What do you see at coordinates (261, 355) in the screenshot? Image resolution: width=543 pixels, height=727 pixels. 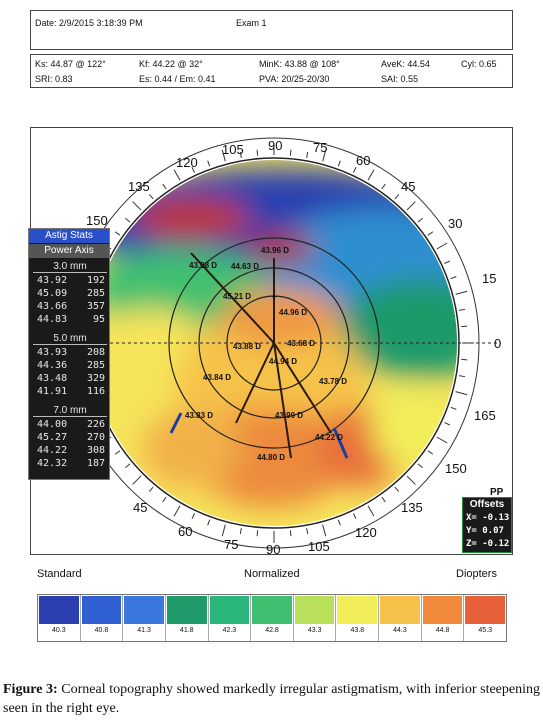 I see `meridian-lines` at bounding box center [261, 355].